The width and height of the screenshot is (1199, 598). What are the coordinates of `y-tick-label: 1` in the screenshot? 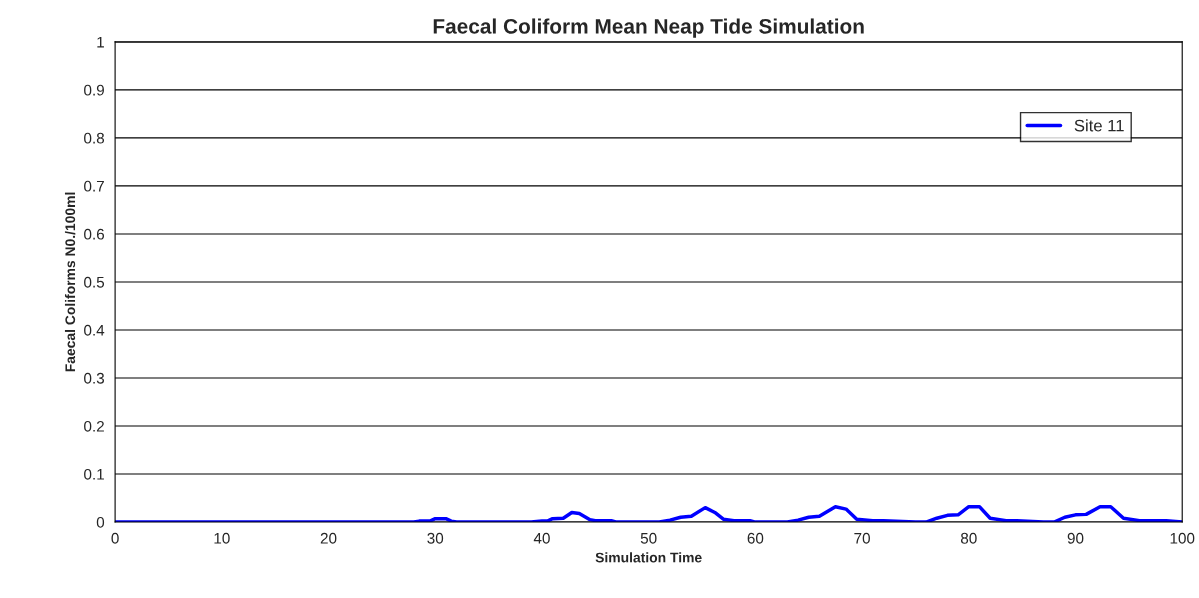 It's located at (100, 42).